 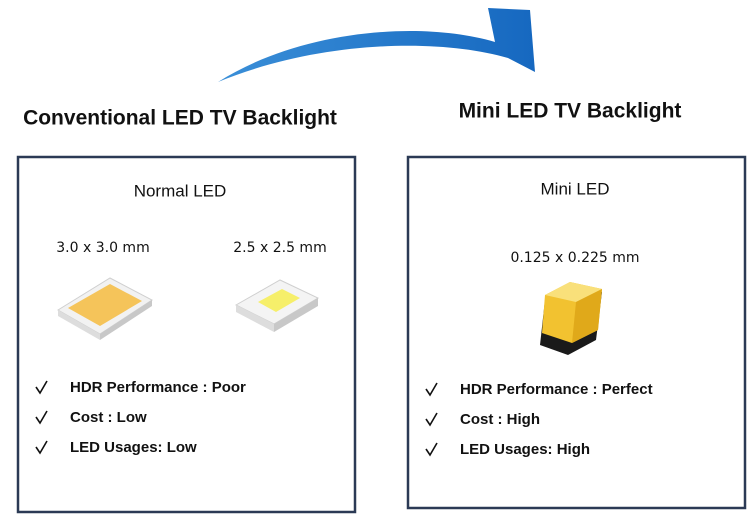 What do you see at coordinates (279, 248) in the screenshot?
I see `size-label: 2.5 x 2.5 mm` at bounding box center [279, 248].